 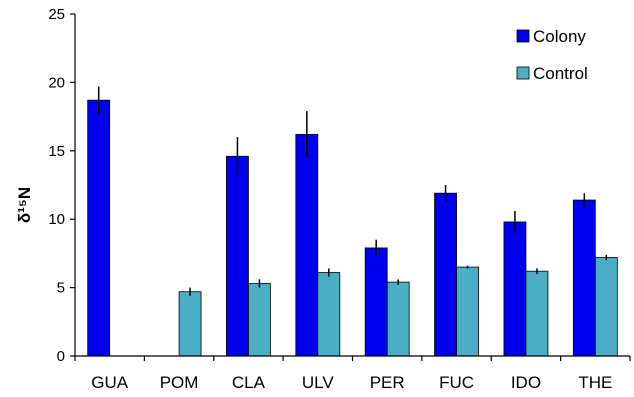 I want to click on y-axis-label-group: δ¹⁵N, so click(x=24, y=205).